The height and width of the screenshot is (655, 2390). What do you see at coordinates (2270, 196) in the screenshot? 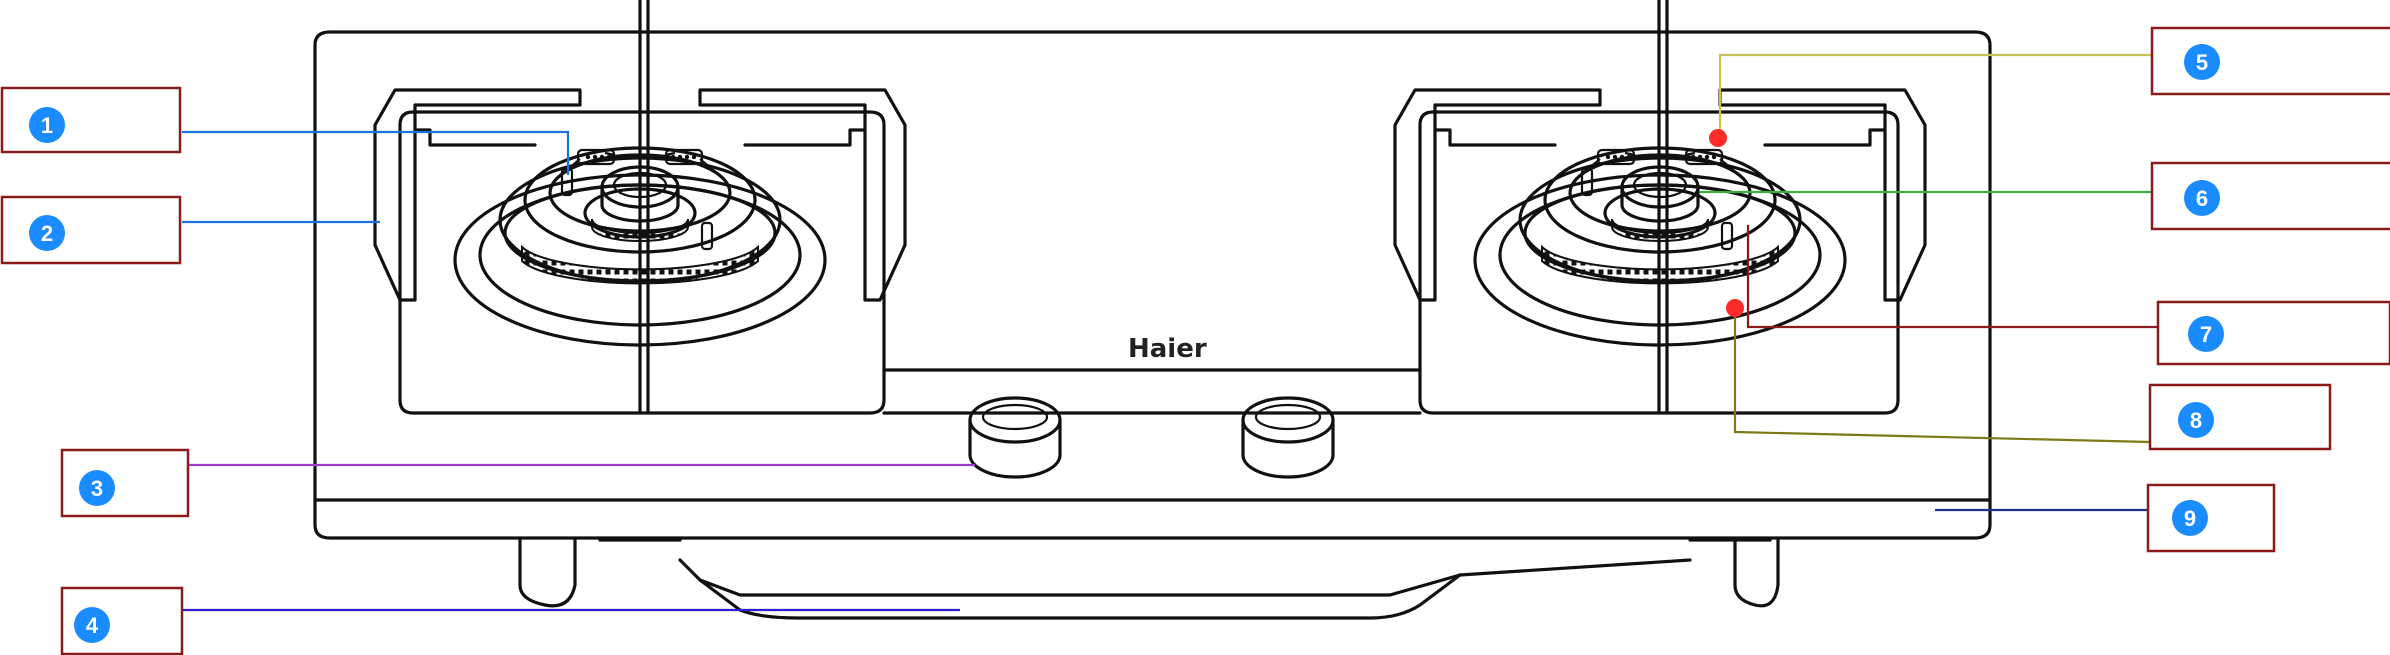
I see `callout-6: 6` at bounding box center [2270, 196].